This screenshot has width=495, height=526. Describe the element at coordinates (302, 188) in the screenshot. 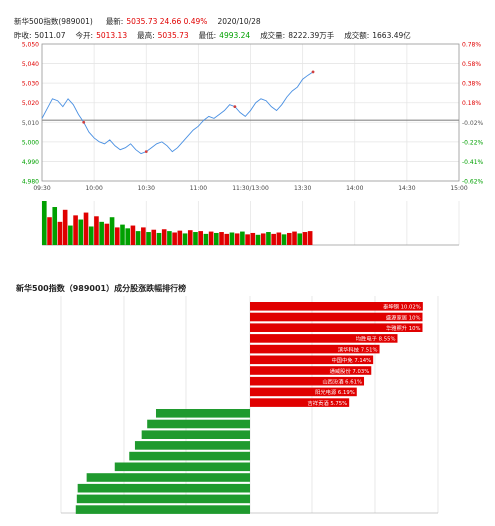

I see `x-tick-label: 13:30` at that location.